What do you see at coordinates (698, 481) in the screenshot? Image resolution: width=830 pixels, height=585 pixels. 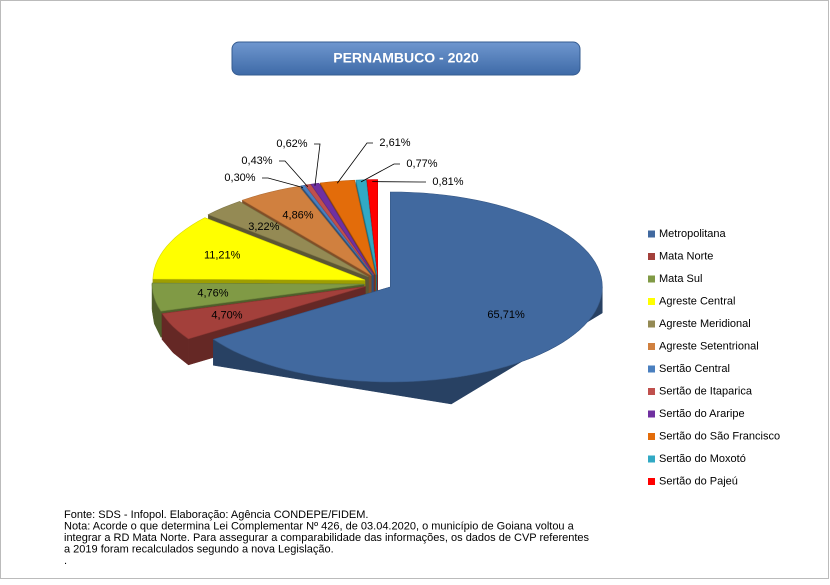 I see `legend-label: Sertão do Pajeú` at bounding box center [698, 481].